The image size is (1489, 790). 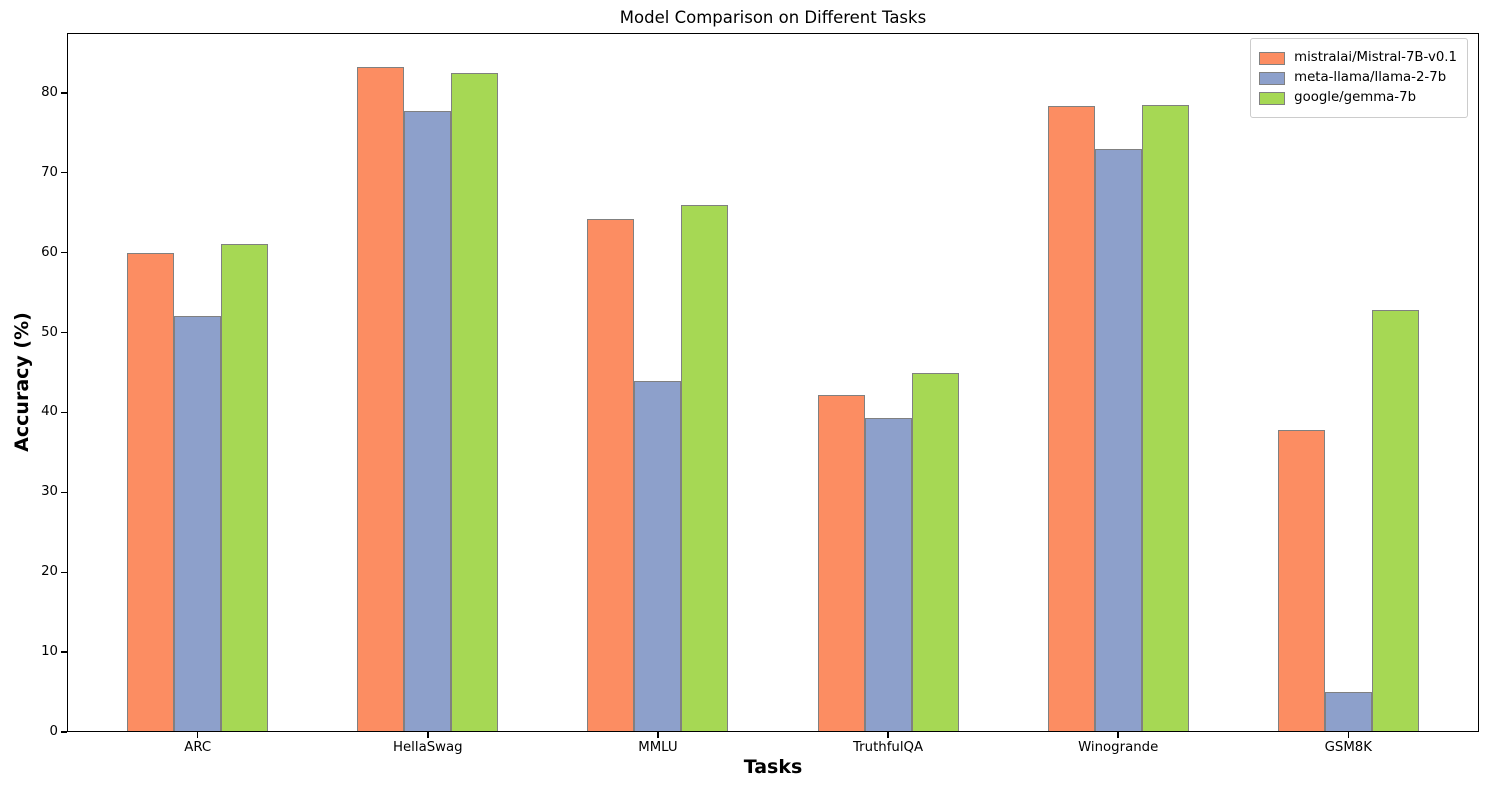 What do you see at coordinates (1118, 747) in the screenshot?
I see `x-tick-label: Winogrande` at bounding box center [1118, 747].